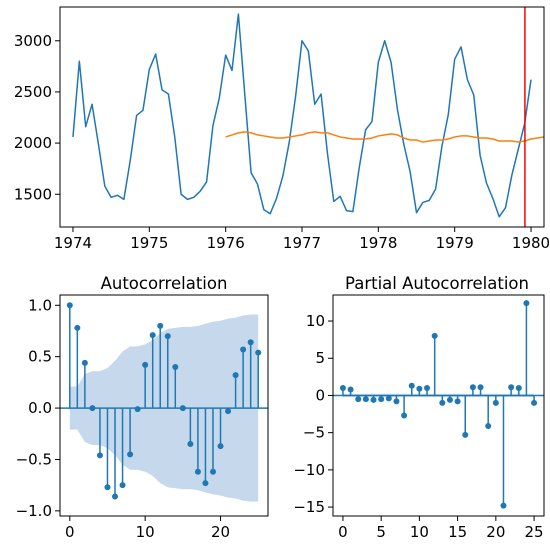 The width and height of the screenshot is (550, 551). What do you see at coordinates (73, 243) in the screenshot?
I see `time-series-x-tick-label: 1974` at bounding box center [73, 243].